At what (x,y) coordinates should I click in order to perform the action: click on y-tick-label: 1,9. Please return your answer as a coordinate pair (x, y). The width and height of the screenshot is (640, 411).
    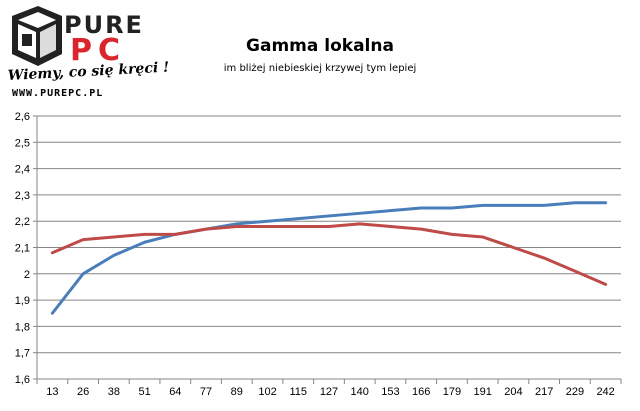
    Looking at the image, I should click on (22, 301).